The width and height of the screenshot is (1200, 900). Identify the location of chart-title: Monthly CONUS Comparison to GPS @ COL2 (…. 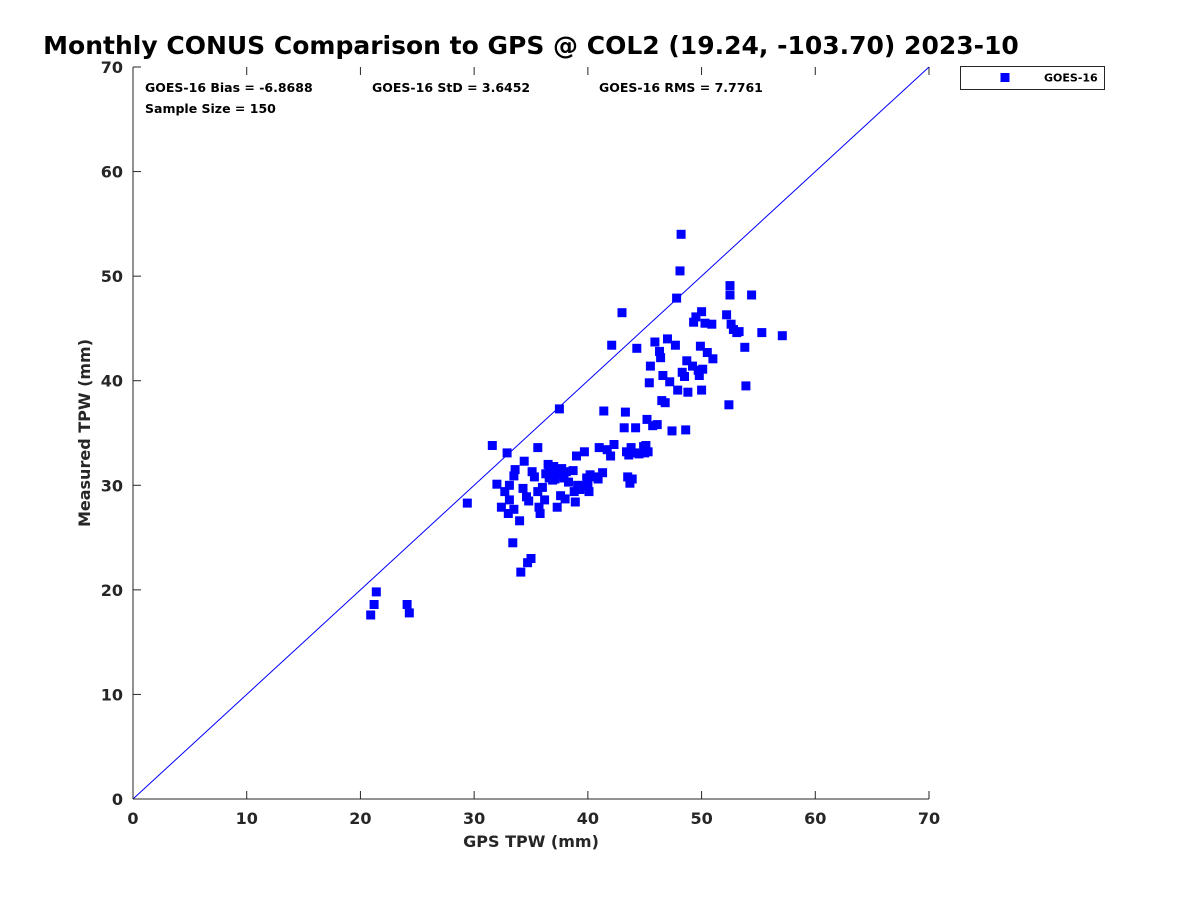
(531, 45).